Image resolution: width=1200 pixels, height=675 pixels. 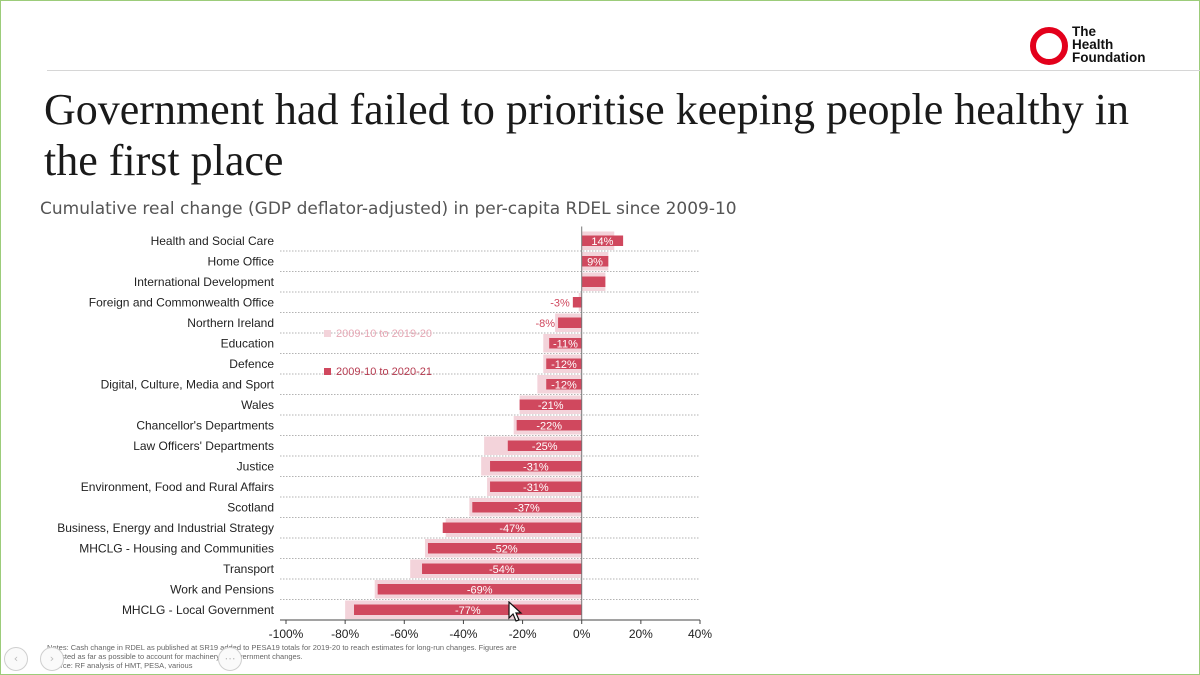 What do you see at coordinates (52, 659) in the screenshot?
I see `chevron-right-icon: ›` at bounding box center [52, 659].